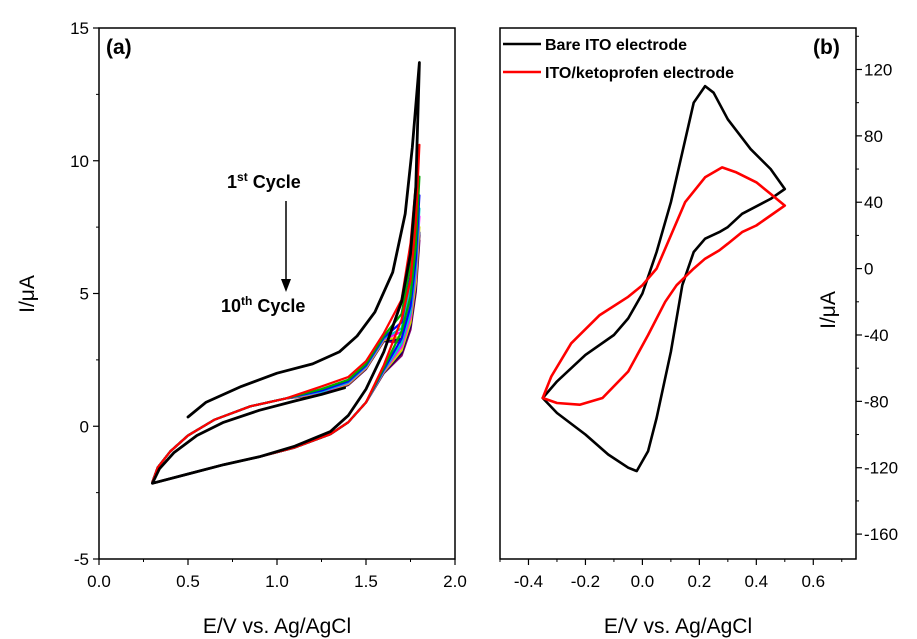 This screenshot has height=639, width=917. What do you see at coordinates (585, 581) in the screenshot?
I see `x-tick-label-b-1: -0.2` at bounding box center [585, 581].